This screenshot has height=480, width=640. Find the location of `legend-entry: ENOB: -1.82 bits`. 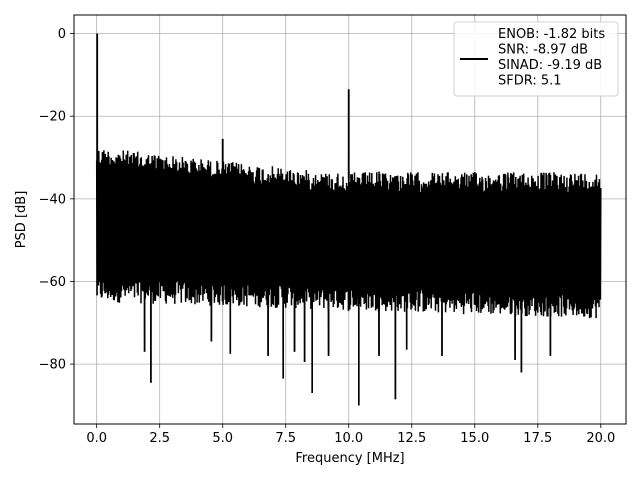

legend-entry: ENOB: -1.82 bits is located at coordinates (551, 34).